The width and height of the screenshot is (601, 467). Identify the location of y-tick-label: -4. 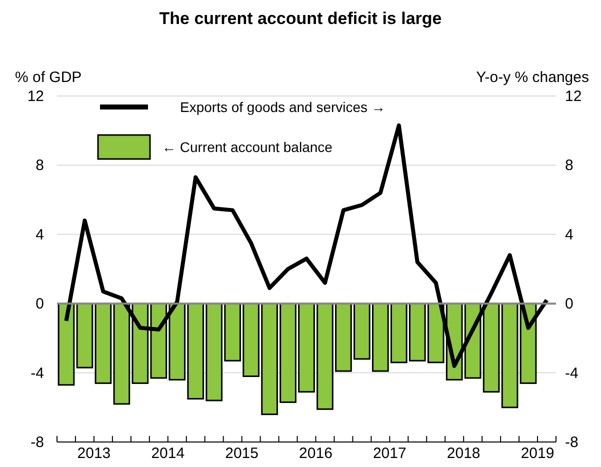
(37, 373).